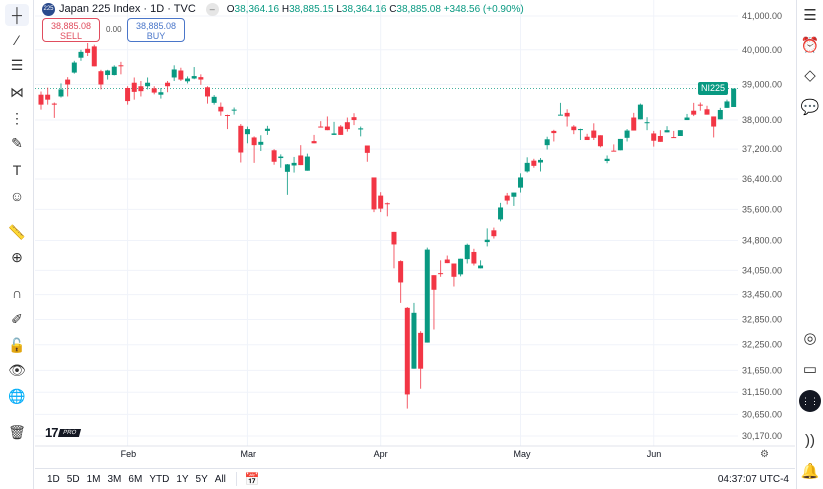 This screenshot has width=823, height=489. What do you see at coordinates (71, 36) in the screenshot?
I see `sell-label: SELL` at bounding box center [71, 36].